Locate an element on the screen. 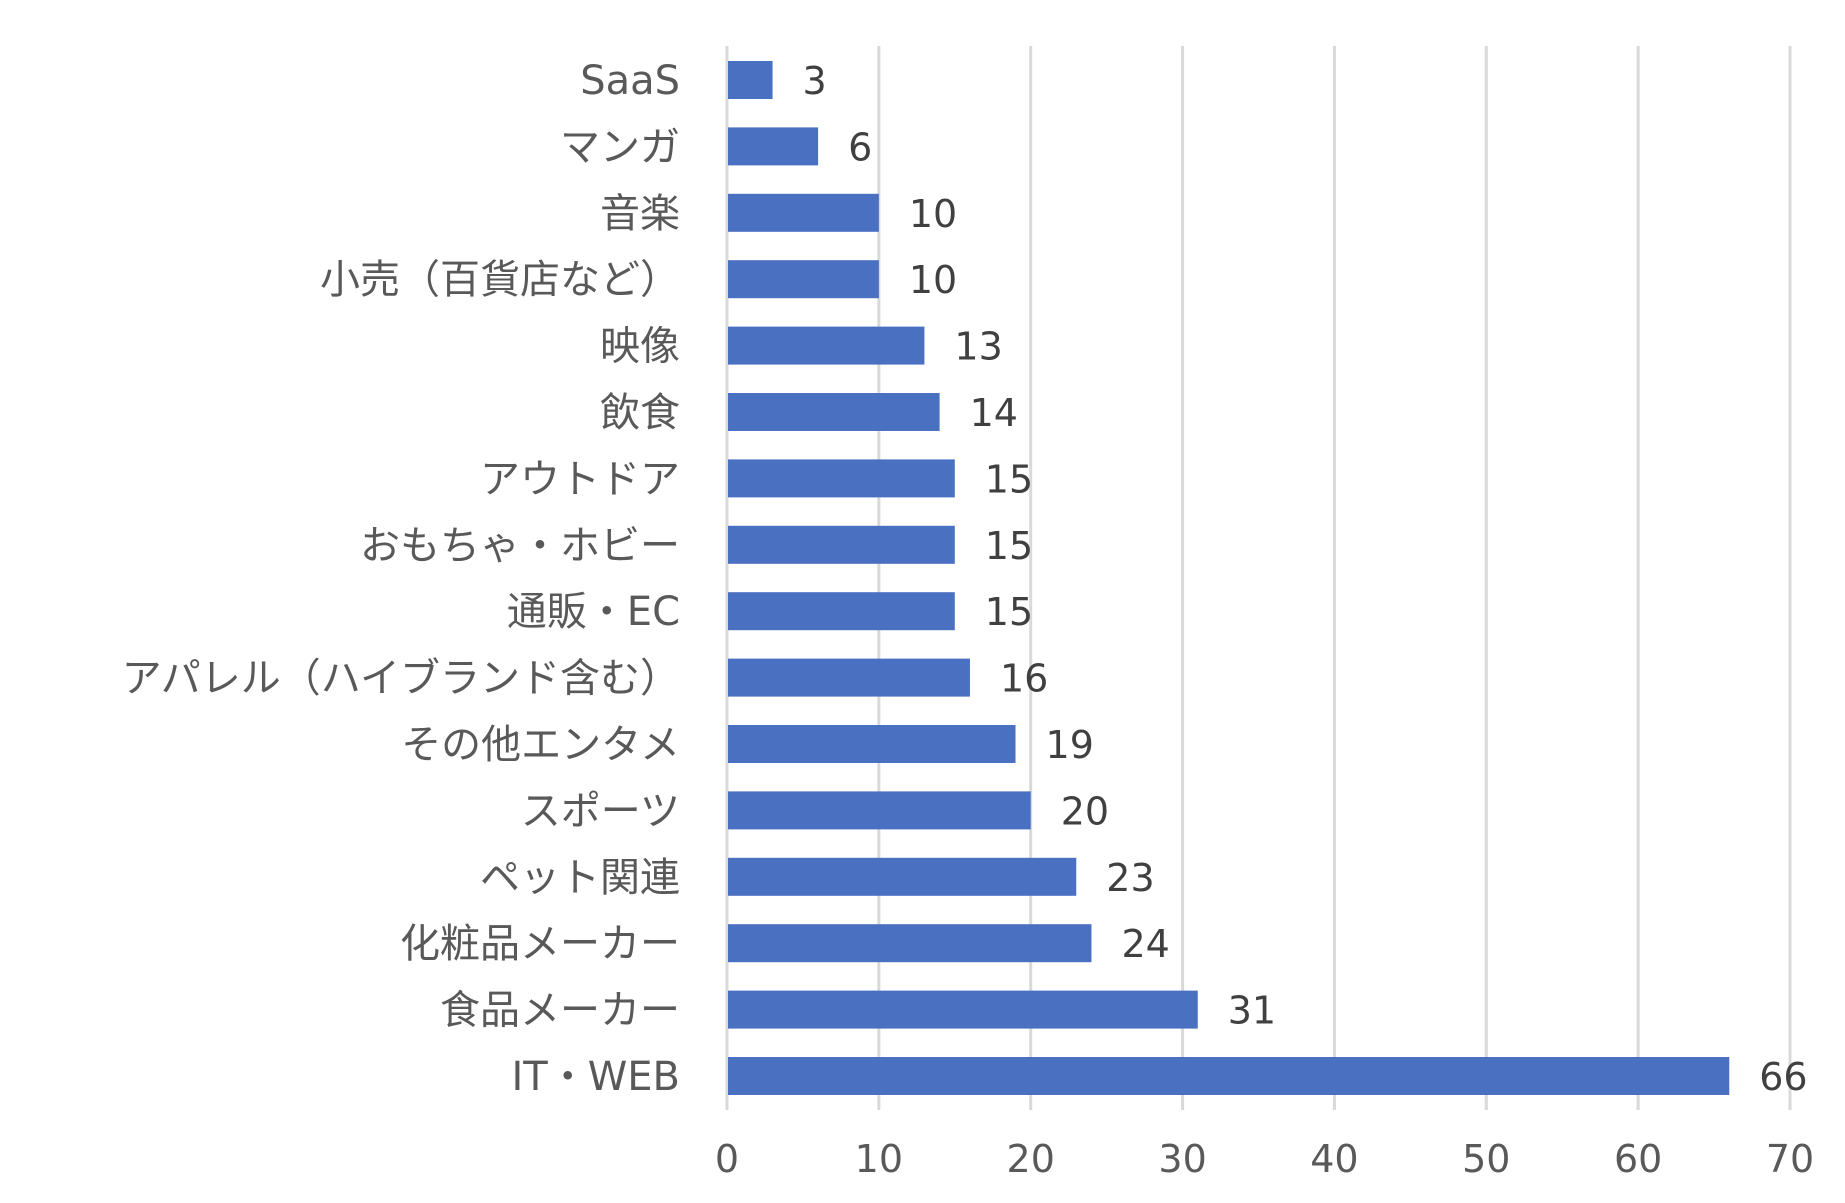 Image resolution: width=1845 pixels, height=1203 pixels. category-label: 音楽 is located at coordinates (640, 214).